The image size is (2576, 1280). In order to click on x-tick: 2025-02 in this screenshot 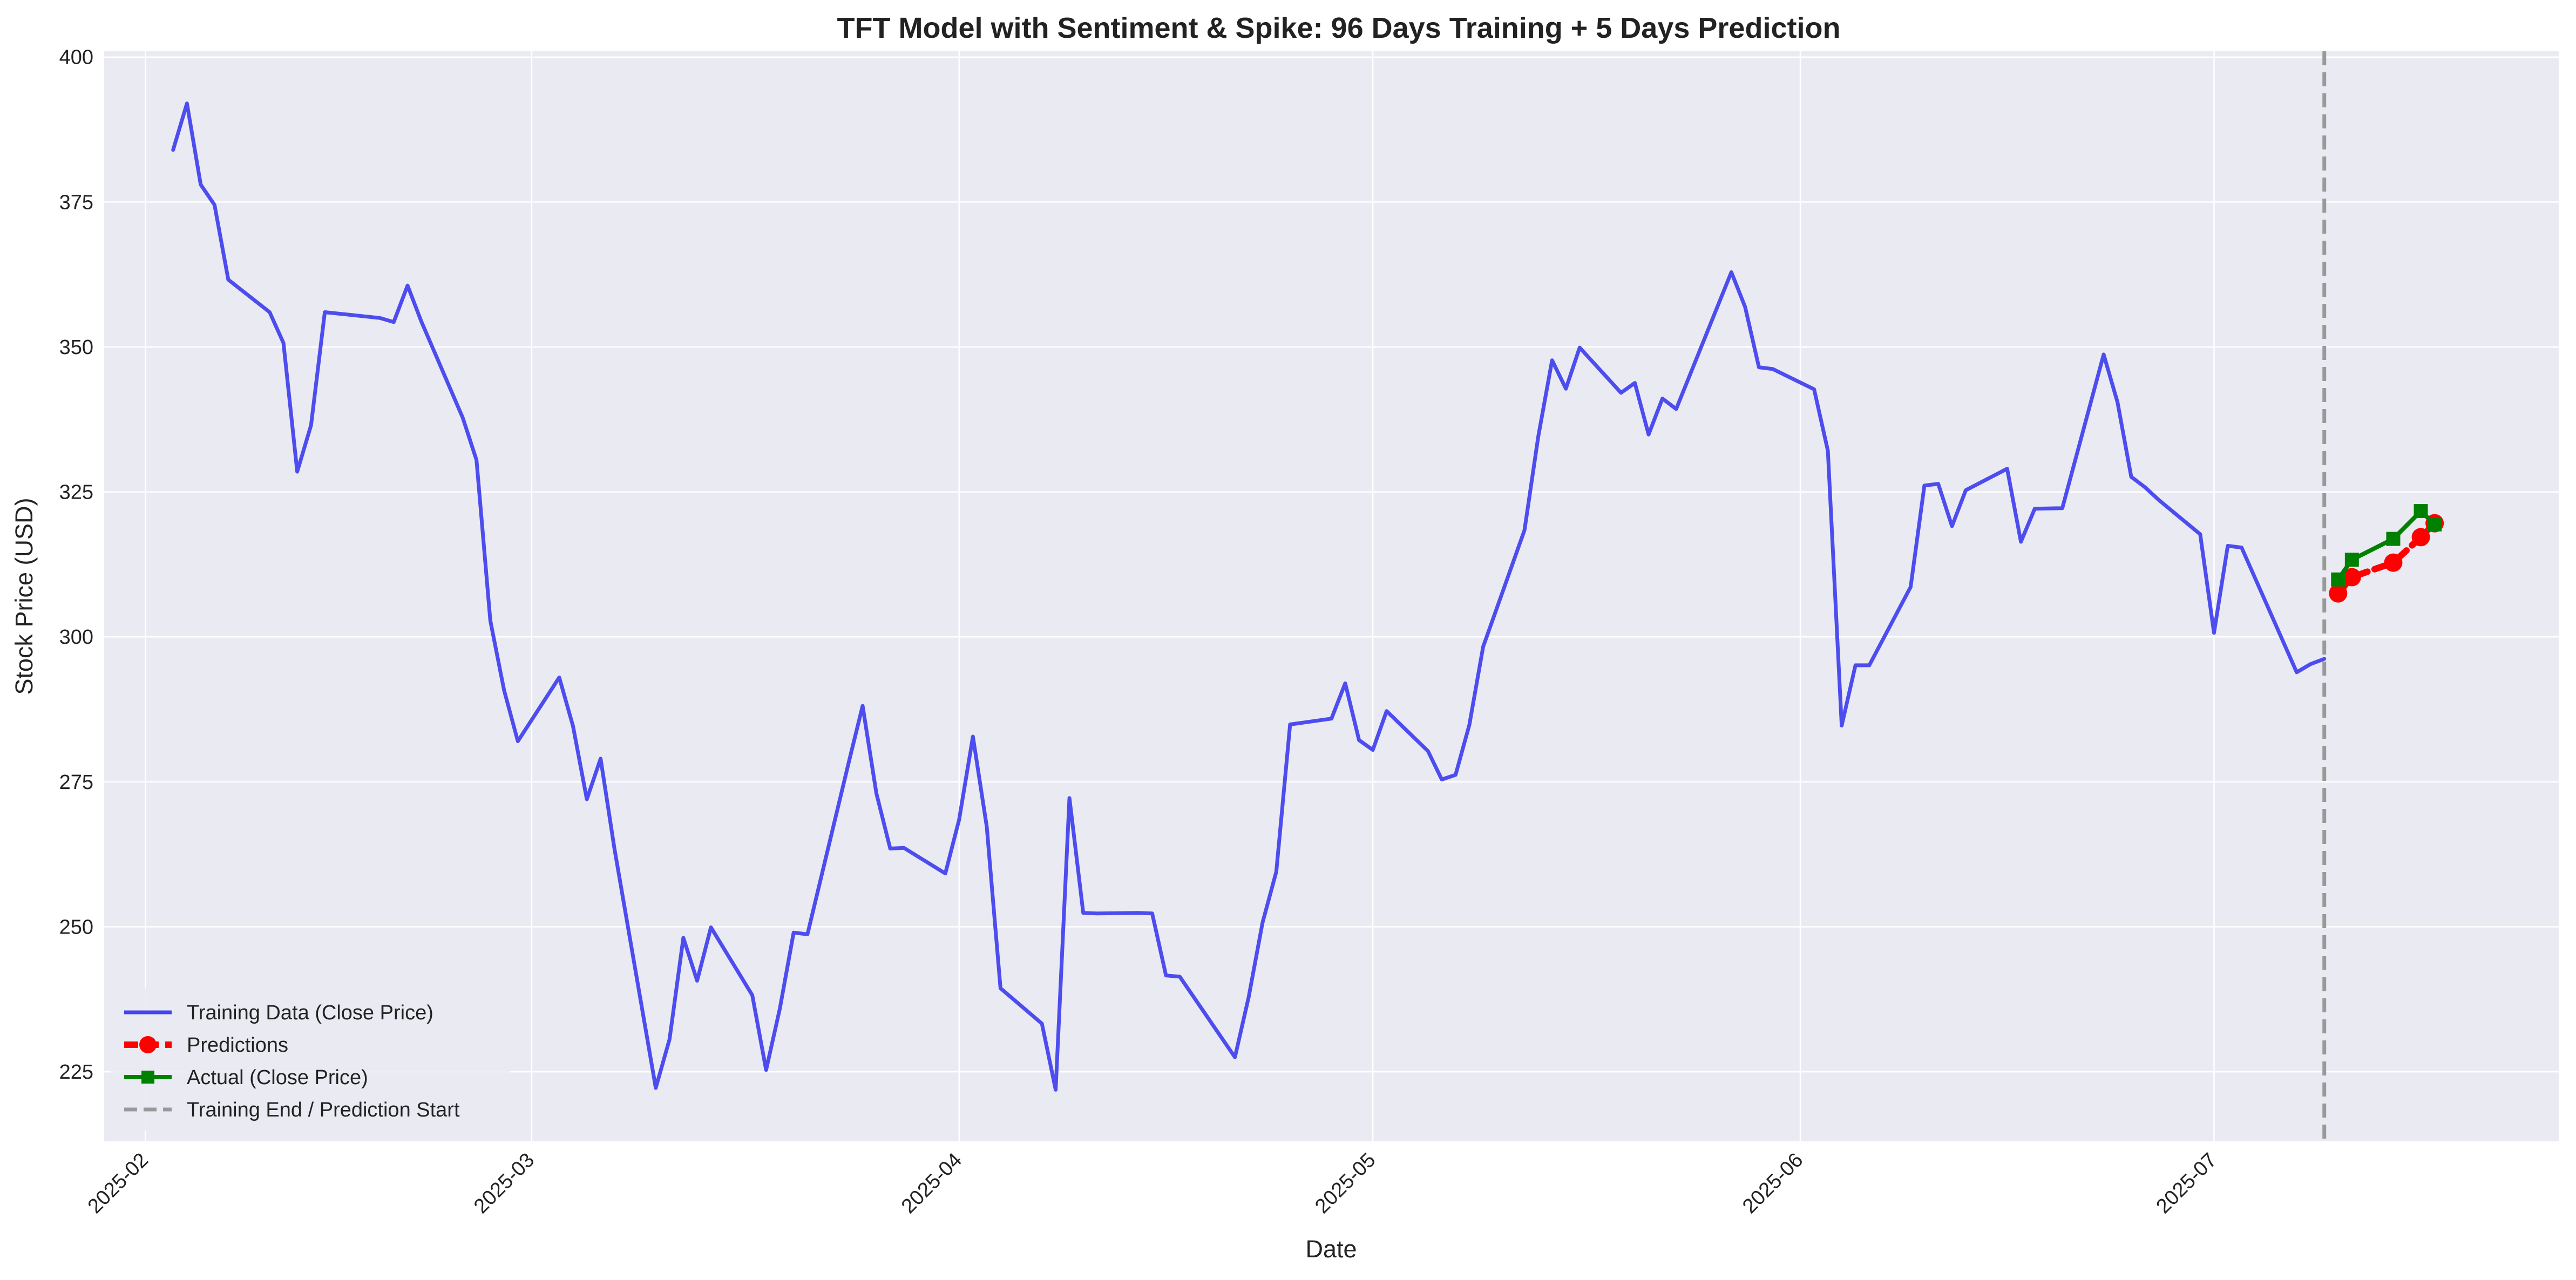, I will do `click(118, 1183)`.